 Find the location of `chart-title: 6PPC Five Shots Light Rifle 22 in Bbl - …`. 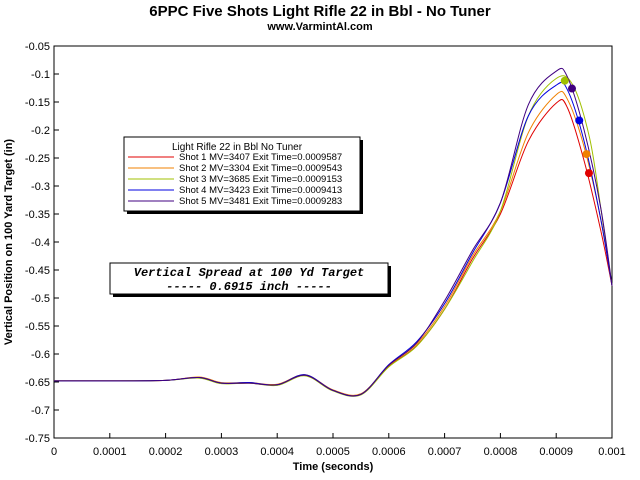

chart-title: 6PPC Five Shots Light Rifle 22 in Bbl - … is located at coordinates (320, 11).